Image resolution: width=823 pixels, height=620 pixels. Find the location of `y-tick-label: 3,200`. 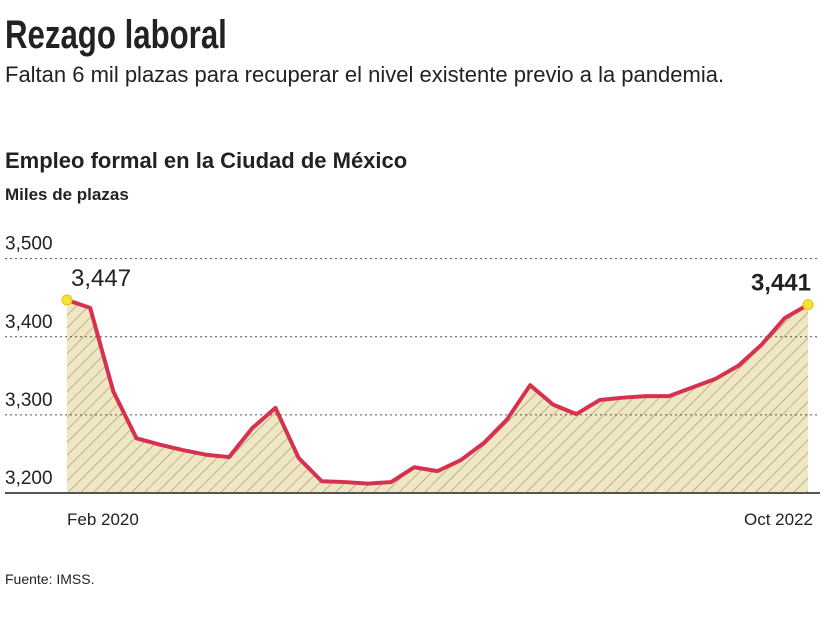

y-tick-label: 3,200 is located at coordinates (29, 478).